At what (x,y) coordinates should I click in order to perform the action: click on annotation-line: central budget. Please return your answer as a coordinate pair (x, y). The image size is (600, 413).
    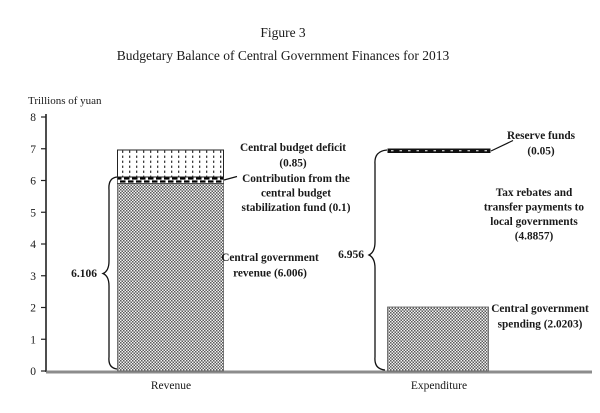
    Looking at the image, I should click on (296, 194).